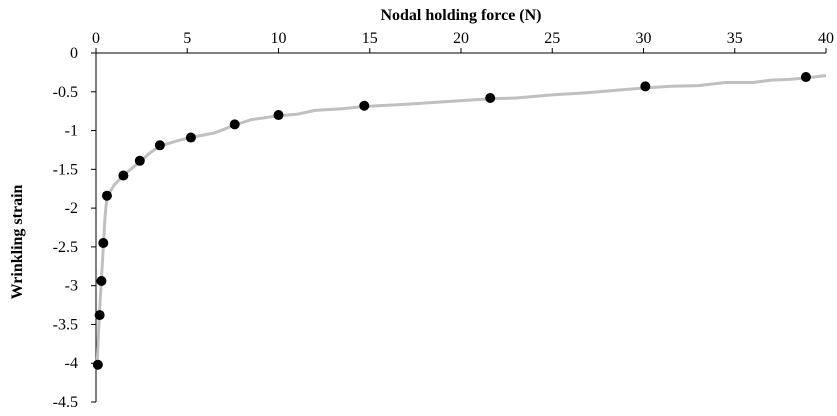 The width and height of the screenshot is (837, 416). I want to click on y-tick-label: -4.5, so click(65, 402).